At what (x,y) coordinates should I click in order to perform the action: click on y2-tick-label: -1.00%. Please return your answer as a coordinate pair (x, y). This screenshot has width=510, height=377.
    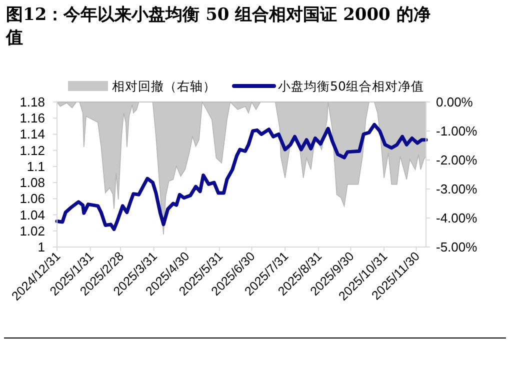
    Looking at the image, I should click on (457, 131).